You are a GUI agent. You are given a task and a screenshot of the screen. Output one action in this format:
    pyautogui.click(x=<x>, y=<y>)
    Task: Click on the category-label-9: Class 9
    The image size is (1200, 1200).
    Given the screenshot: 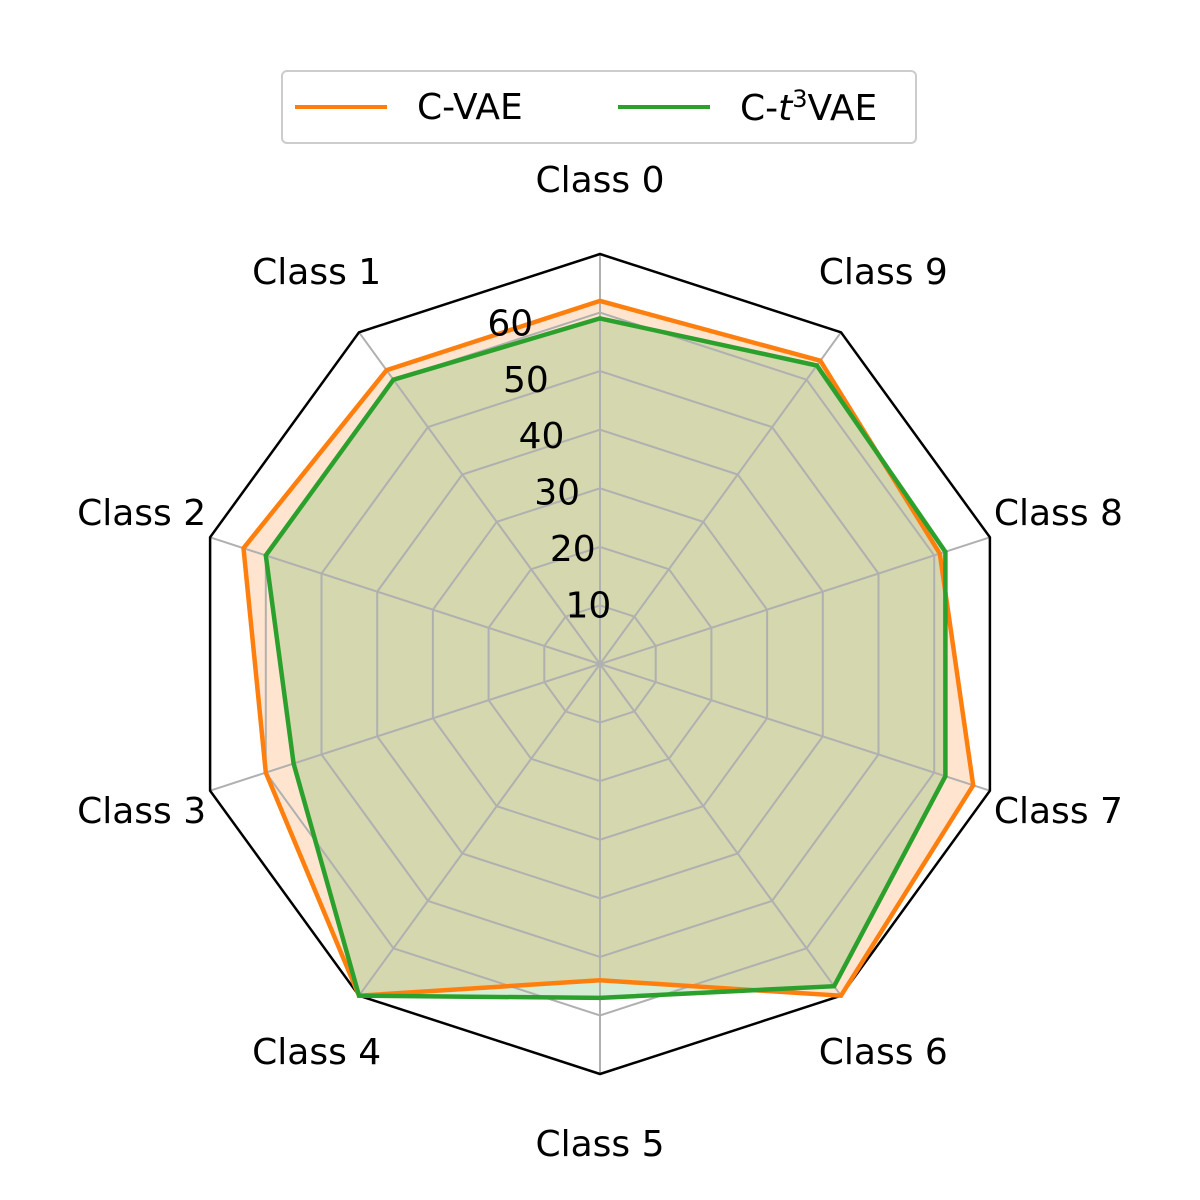 What is the action you would take?
    pyautogui.click(x=883, y=272)
    